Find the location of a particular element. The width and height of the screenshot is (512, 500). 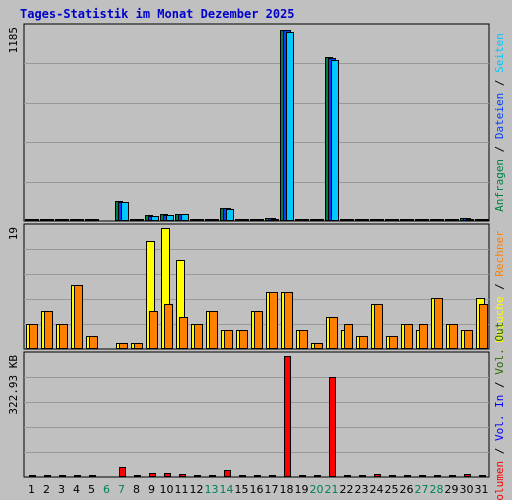

x-tick-label-day-19: 19 is located at coordinates (302, 489).